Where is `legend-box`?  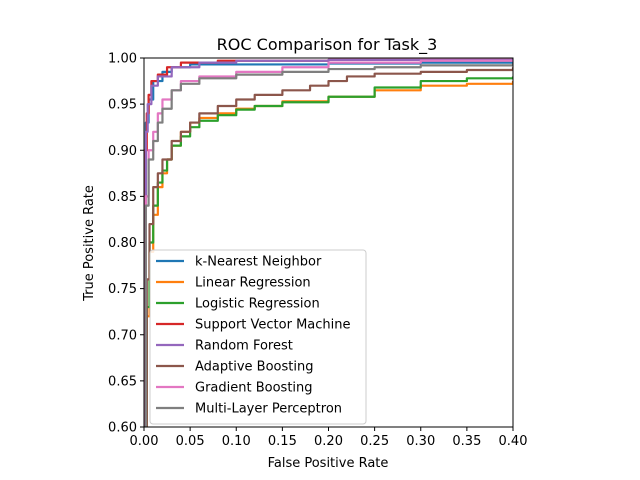
legend-box is located at coordinates (258, 337).